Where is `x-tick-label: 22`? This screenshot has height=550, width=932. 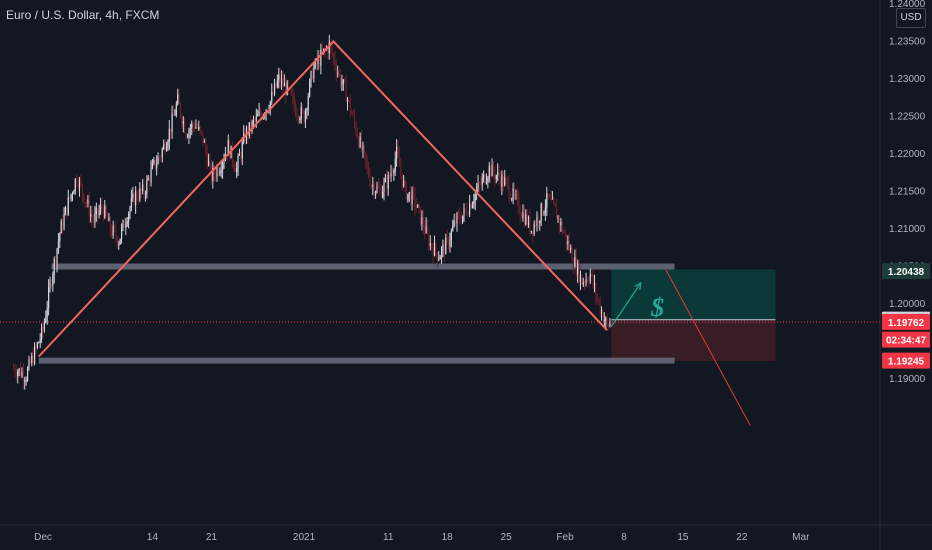
x-tick-label: 22 is located at coordinates (742, 537).